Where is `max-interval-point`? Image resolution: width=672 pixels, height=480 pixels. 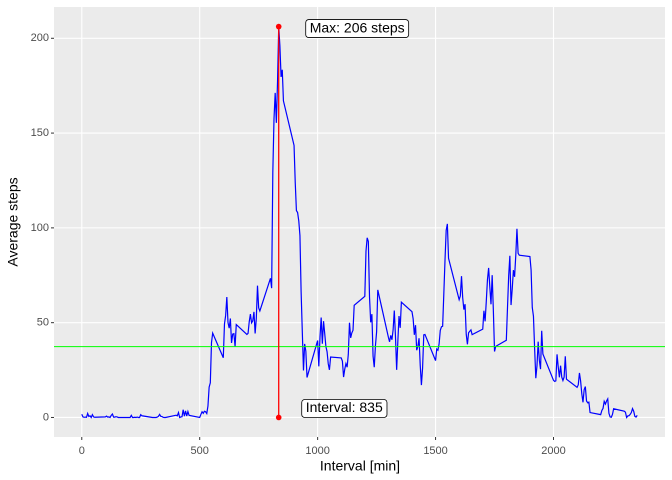
max-interval-point is located at coordinates (278, 417).